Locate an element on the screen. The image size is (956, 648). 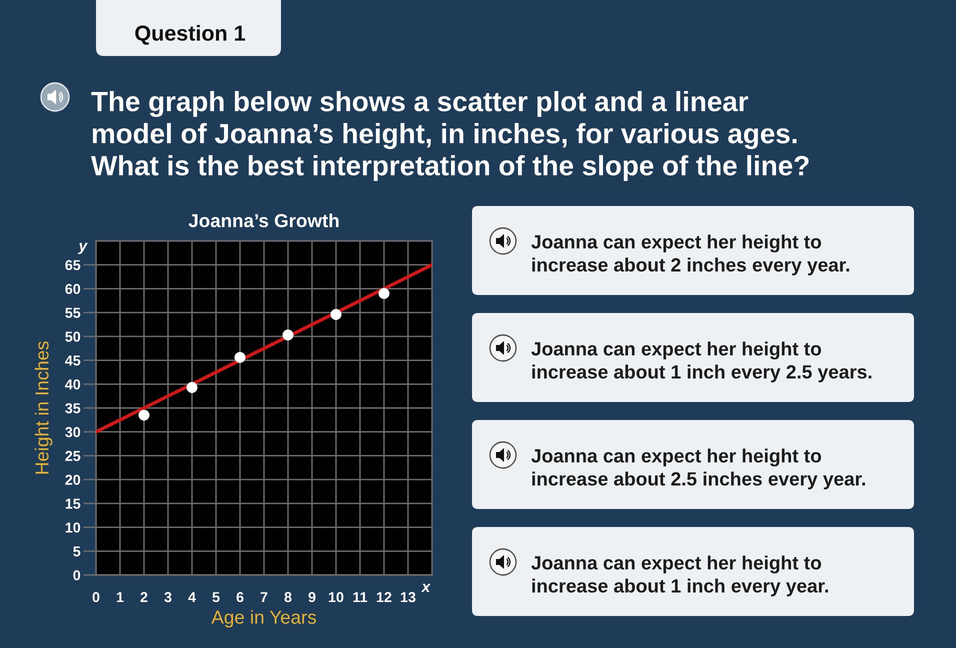
text: The graph below shows a scatter plot and a linear model of Joanna’s height, in inches, for various ages. What is the best interpretation of the slope of the line? is located at coordinates (450, 136).